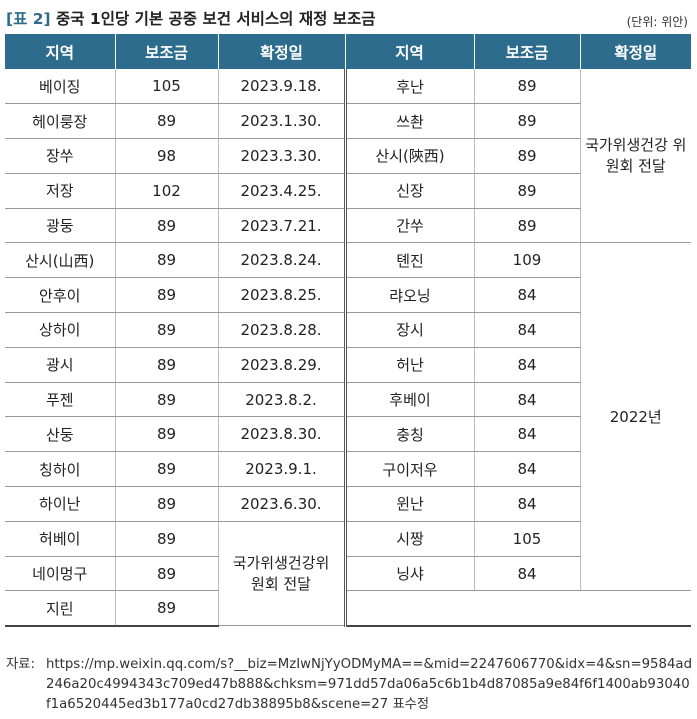 The width and height of the screenshot is (697, 719). What do you see at coordinates (60, 400) in the screenshot?
I see `region-cell: 푸젠` at bounding box center [60, 400].